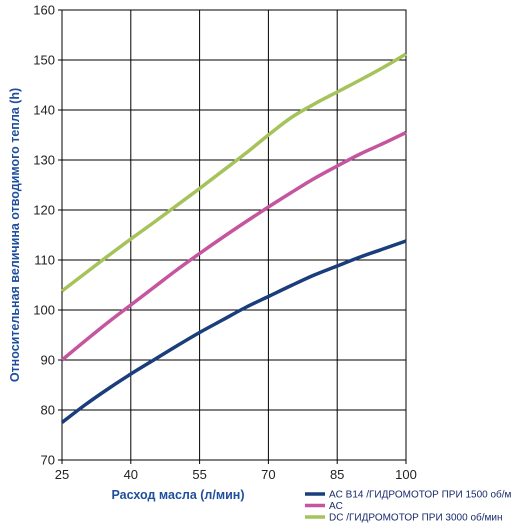 This screenshot has width=512, height=532. Describe the element at coordinates (44, 160) in the screenshot. I see `y-tick-label: 130` at that location.